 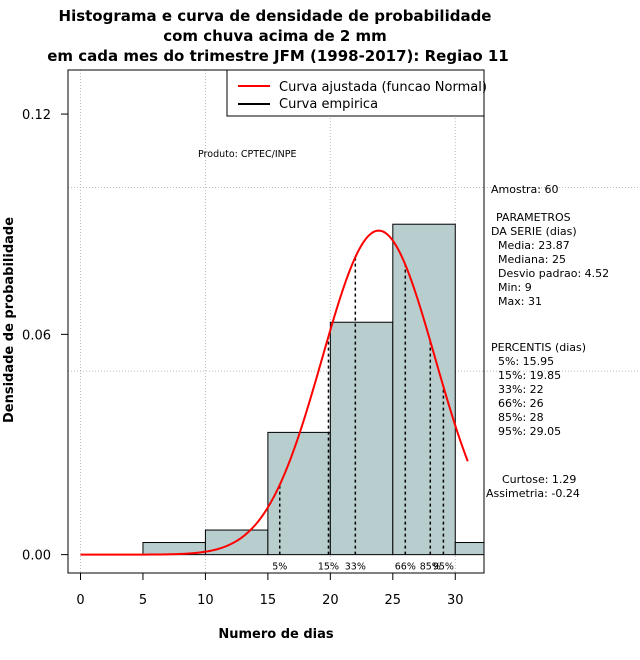 I want to click on stat-sd: Desvio padrao: 4.52, so click(x=553, y=273).